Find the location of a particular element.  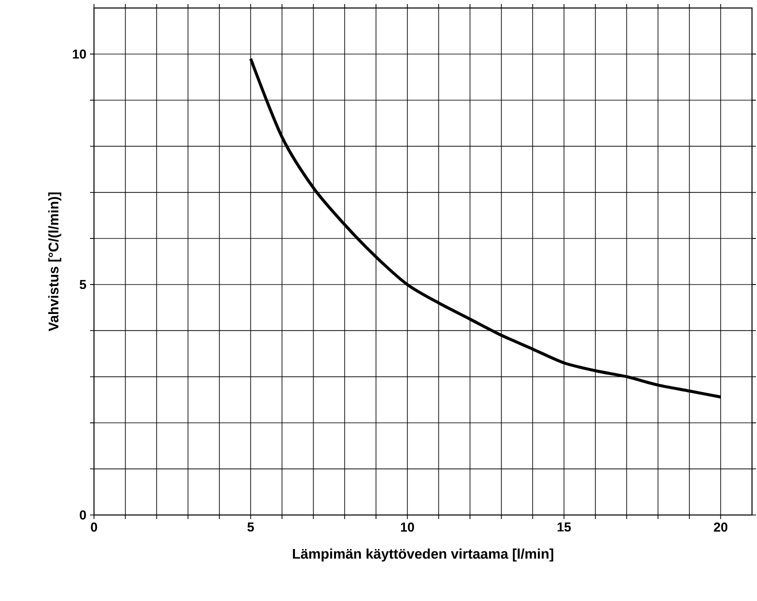

x-axis-title: Lämpimän käyttöveden virtaama [l/min] is located at coordinates (423, 555).